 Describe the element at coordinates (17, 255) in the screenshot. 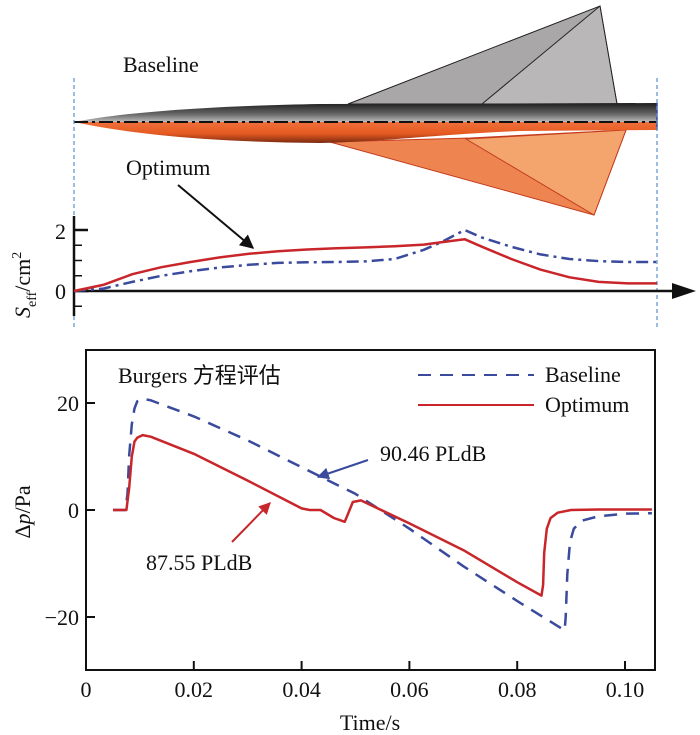

I see `seff-ylabel-superscript: 2` at that location.